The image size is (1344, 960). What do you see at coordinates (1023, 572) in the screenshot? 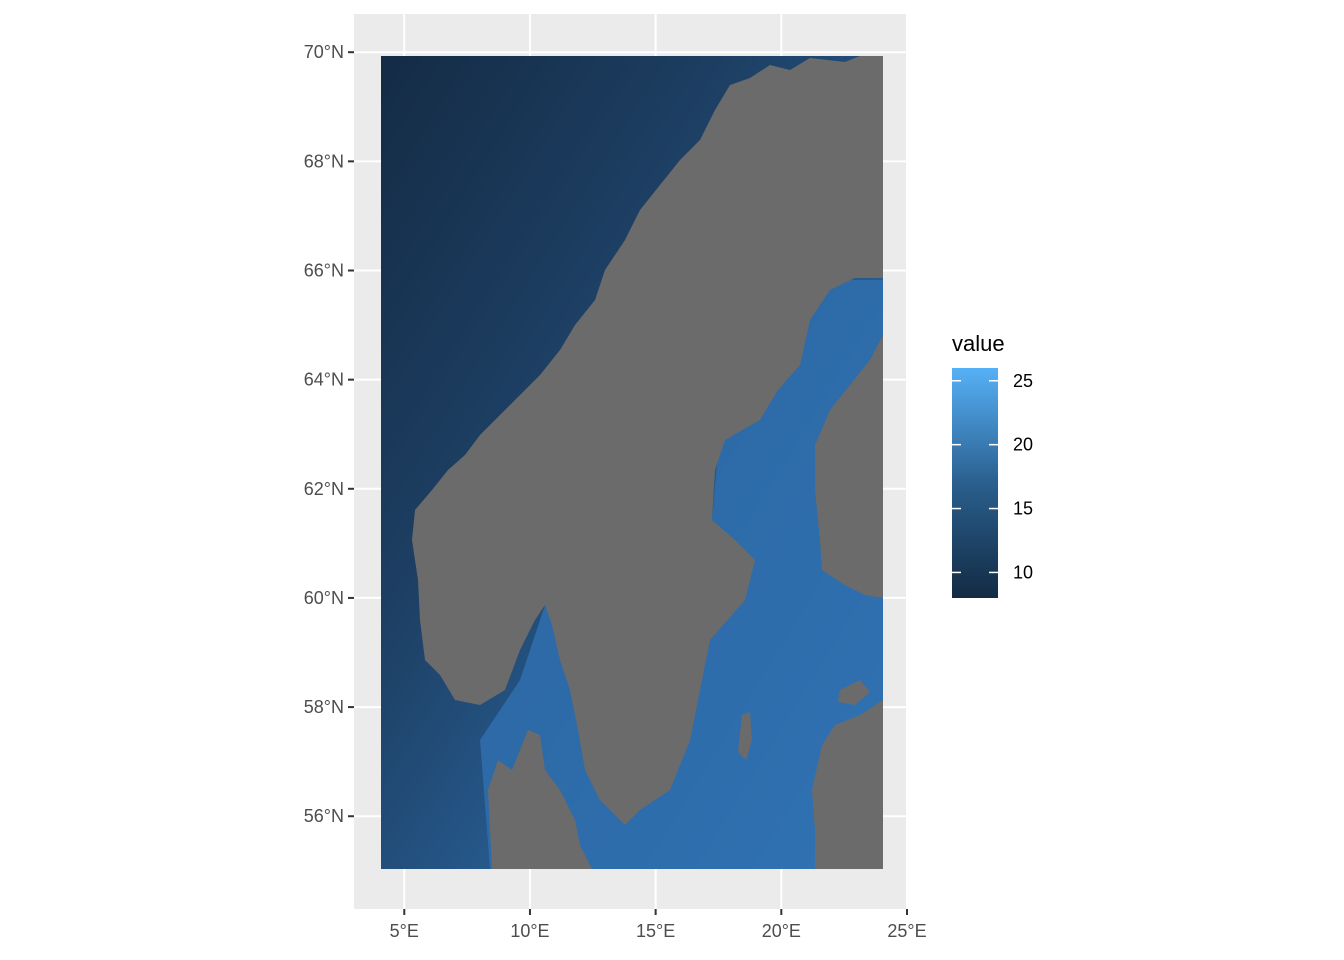
I see `legend-tick-label: 10` at bounding box center [1023, 572].